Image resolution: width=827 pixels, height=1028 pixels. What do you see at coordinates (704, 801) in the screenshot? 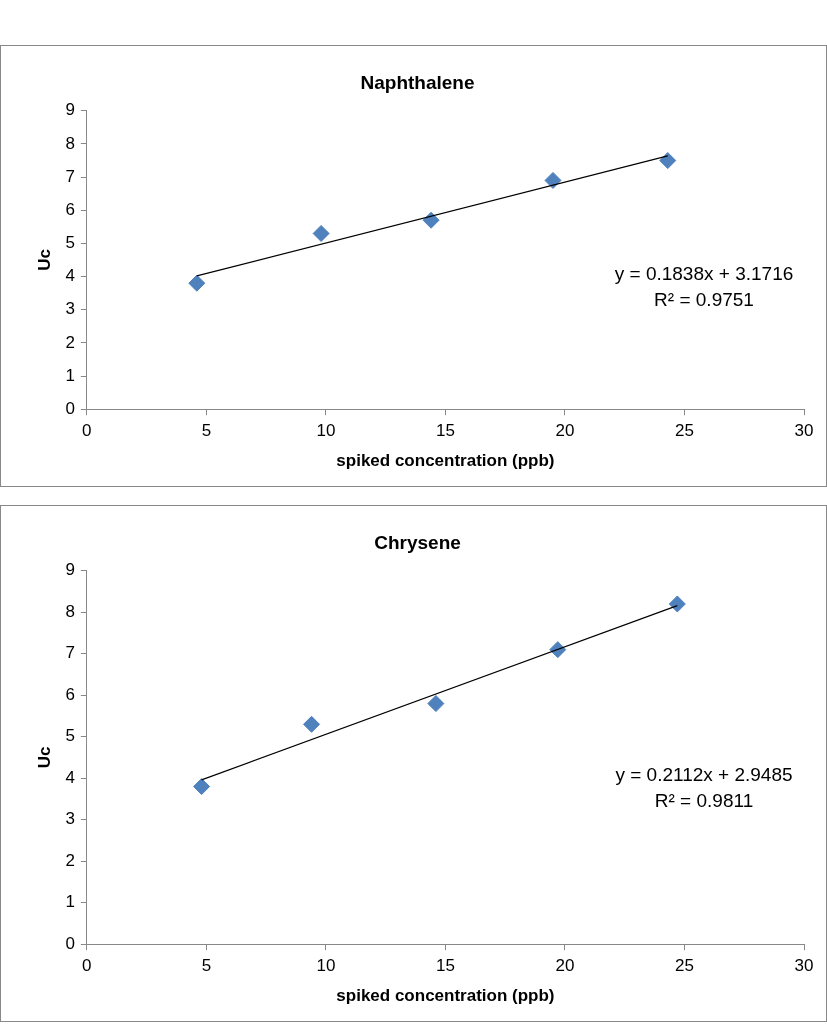
I see `annotation: R² = 0.9811` at bounding box center [704, 801].